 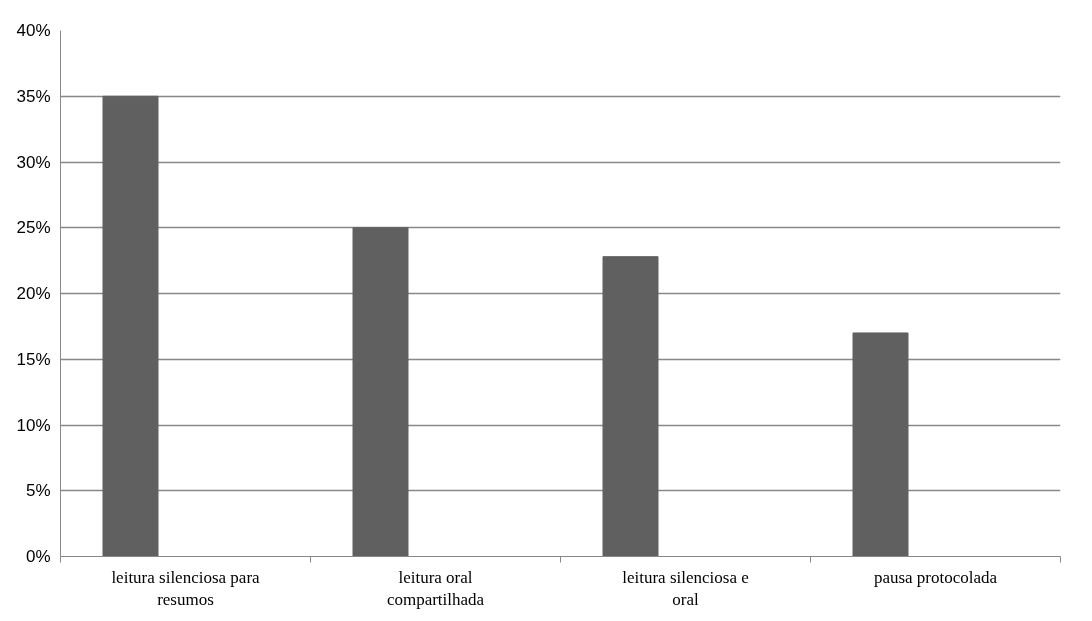 What do you see at coordinates (935, 577) in the screenshot?
I see `x-tick-label: pausa protocolada` at bounding box center [935, 577].